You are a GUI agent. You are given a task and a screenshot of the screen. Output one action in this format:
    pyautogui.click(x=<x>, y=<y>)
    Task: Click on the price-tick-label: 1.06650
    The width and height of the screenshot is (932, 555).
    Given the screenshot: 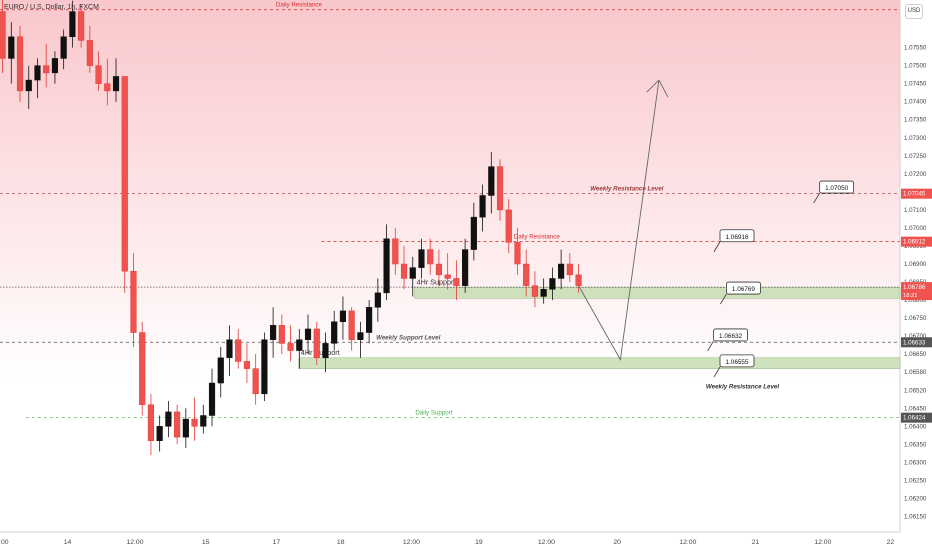 What is the action you would take?
    pyautogui.click(x=915, y=354)
    